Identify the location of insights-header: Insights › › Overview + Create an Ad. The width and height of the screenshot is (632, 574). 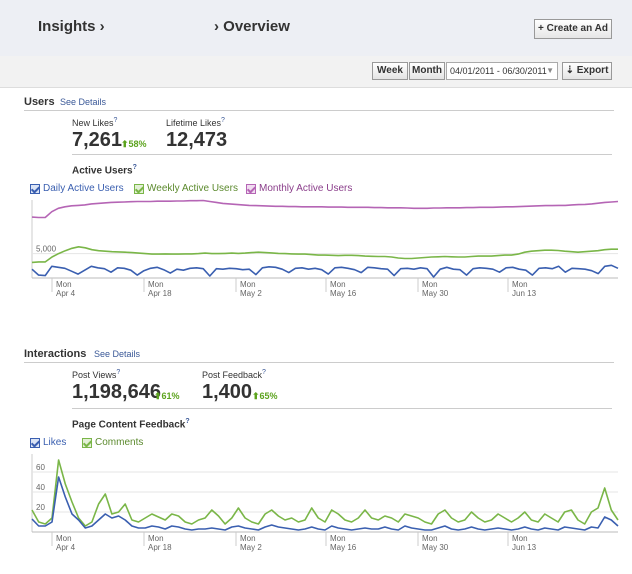
(316, 28).